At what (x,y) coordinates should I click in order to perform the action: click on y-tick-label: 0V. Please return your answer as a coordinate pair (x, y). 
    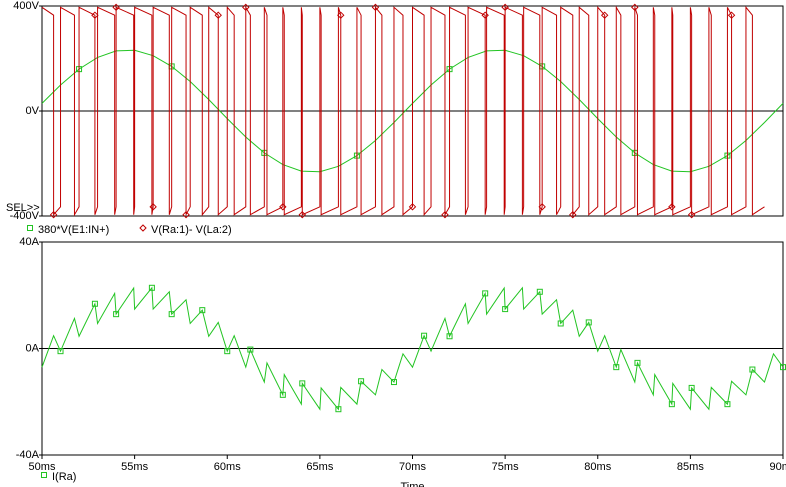
    Looking at the image, I should click on (33, 111).